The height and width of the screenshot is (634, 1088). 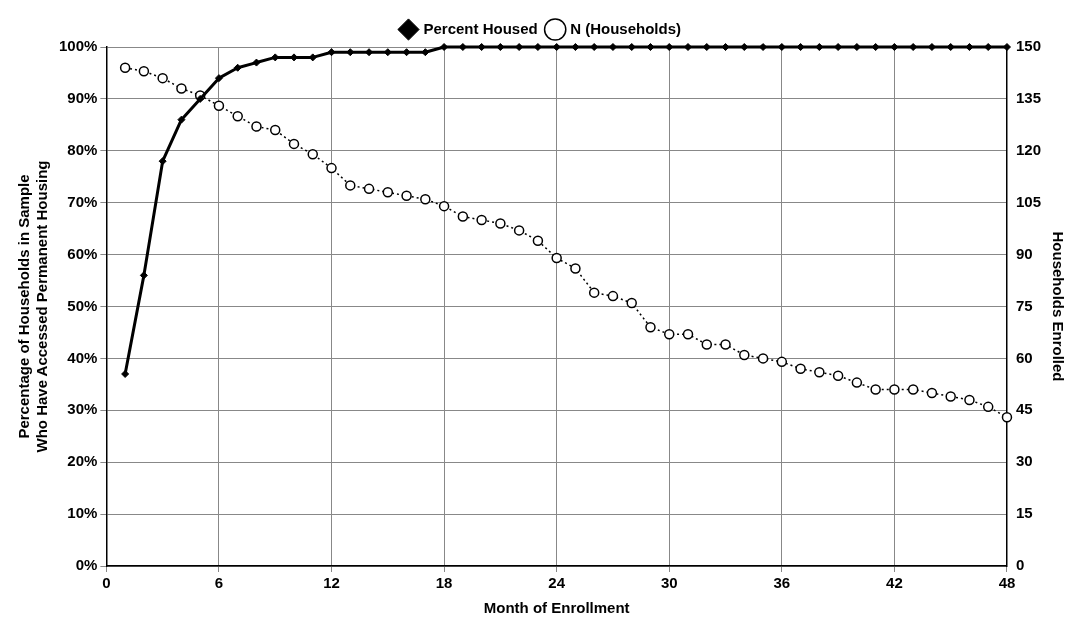 What do you see at coordinates (782, 583) in the screenshot?
I see `x-tick-label: 36` at bounding box center [782, 583].